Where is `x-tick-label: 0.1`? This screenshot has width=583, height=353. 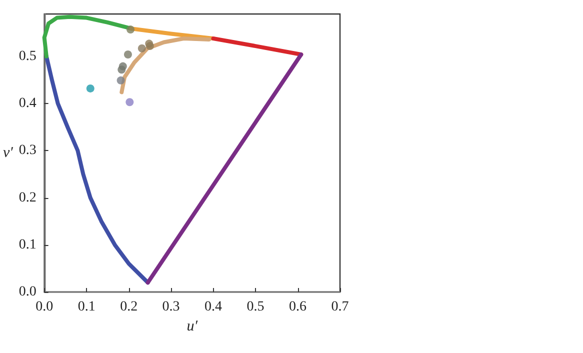
x-tick-label: 0.1 is located at coordinates (87, 307).